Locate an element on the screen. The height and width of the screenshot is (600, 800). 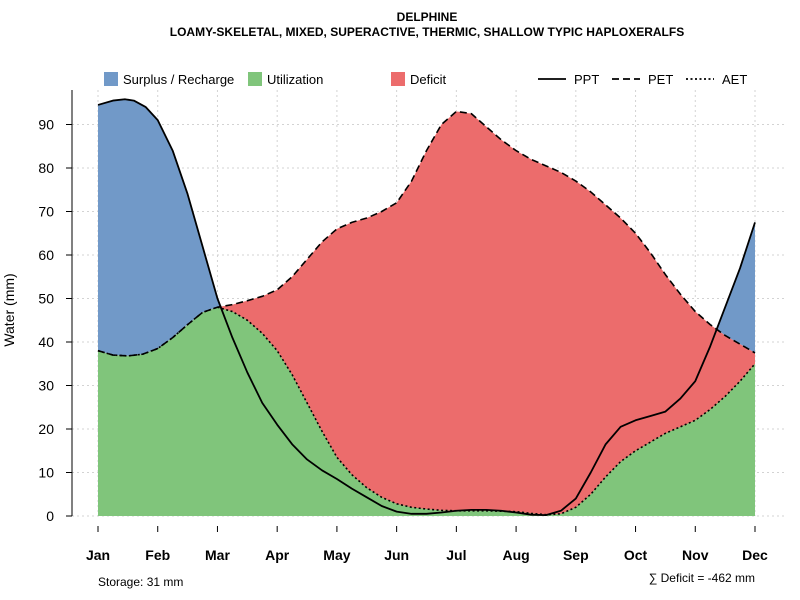
legend-label: Deficit is located at coordinates (428, 79).